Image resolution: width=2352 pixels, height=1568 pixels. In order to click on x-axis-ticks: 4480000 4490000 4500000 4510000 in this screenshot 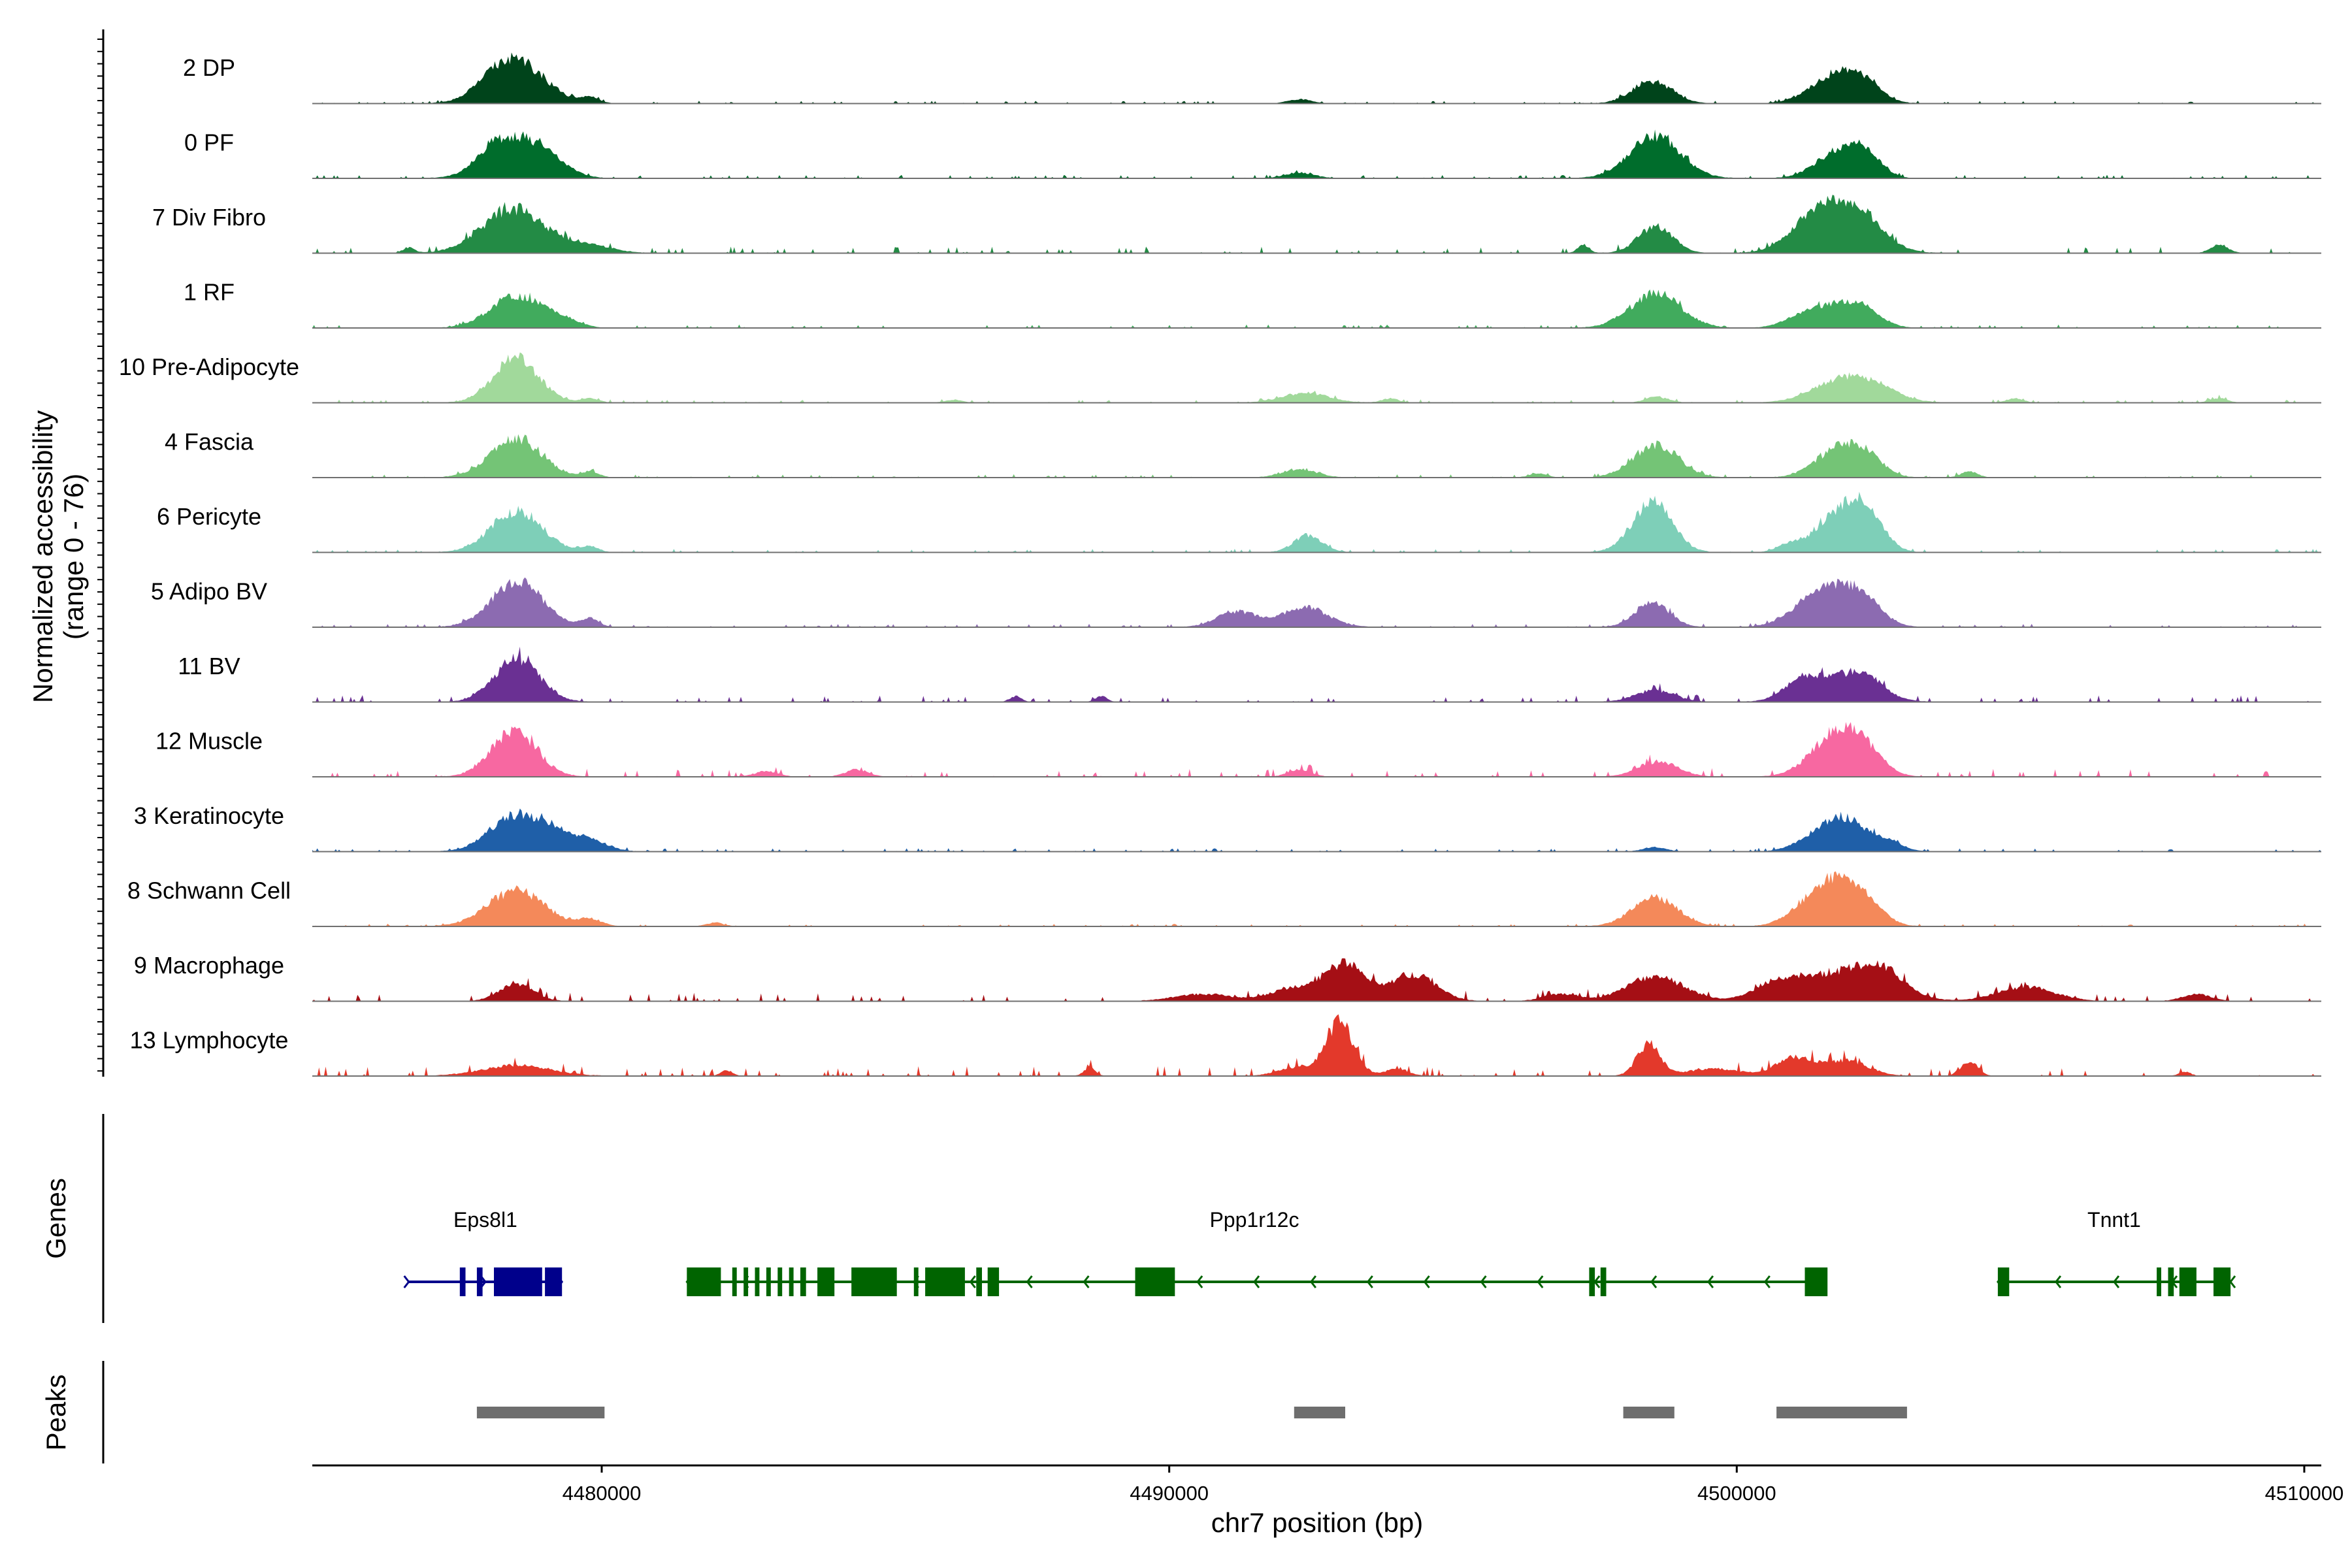, I will do `click(1453, 1485)`.